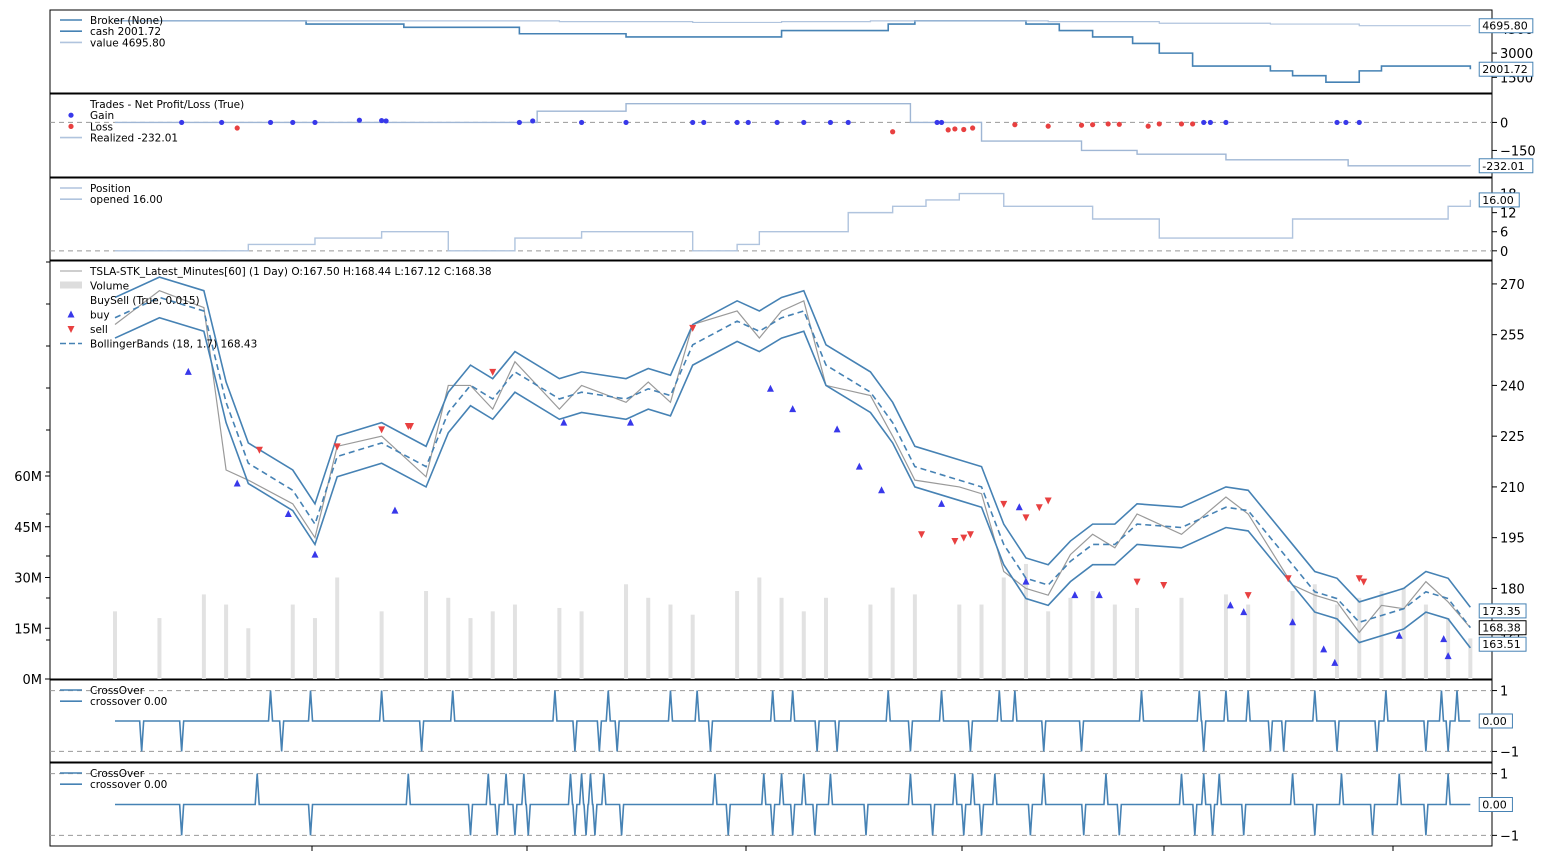 The width and height of the screenshot is (1547, 861). I want to click on legend-label: buy, so click(100, 316).